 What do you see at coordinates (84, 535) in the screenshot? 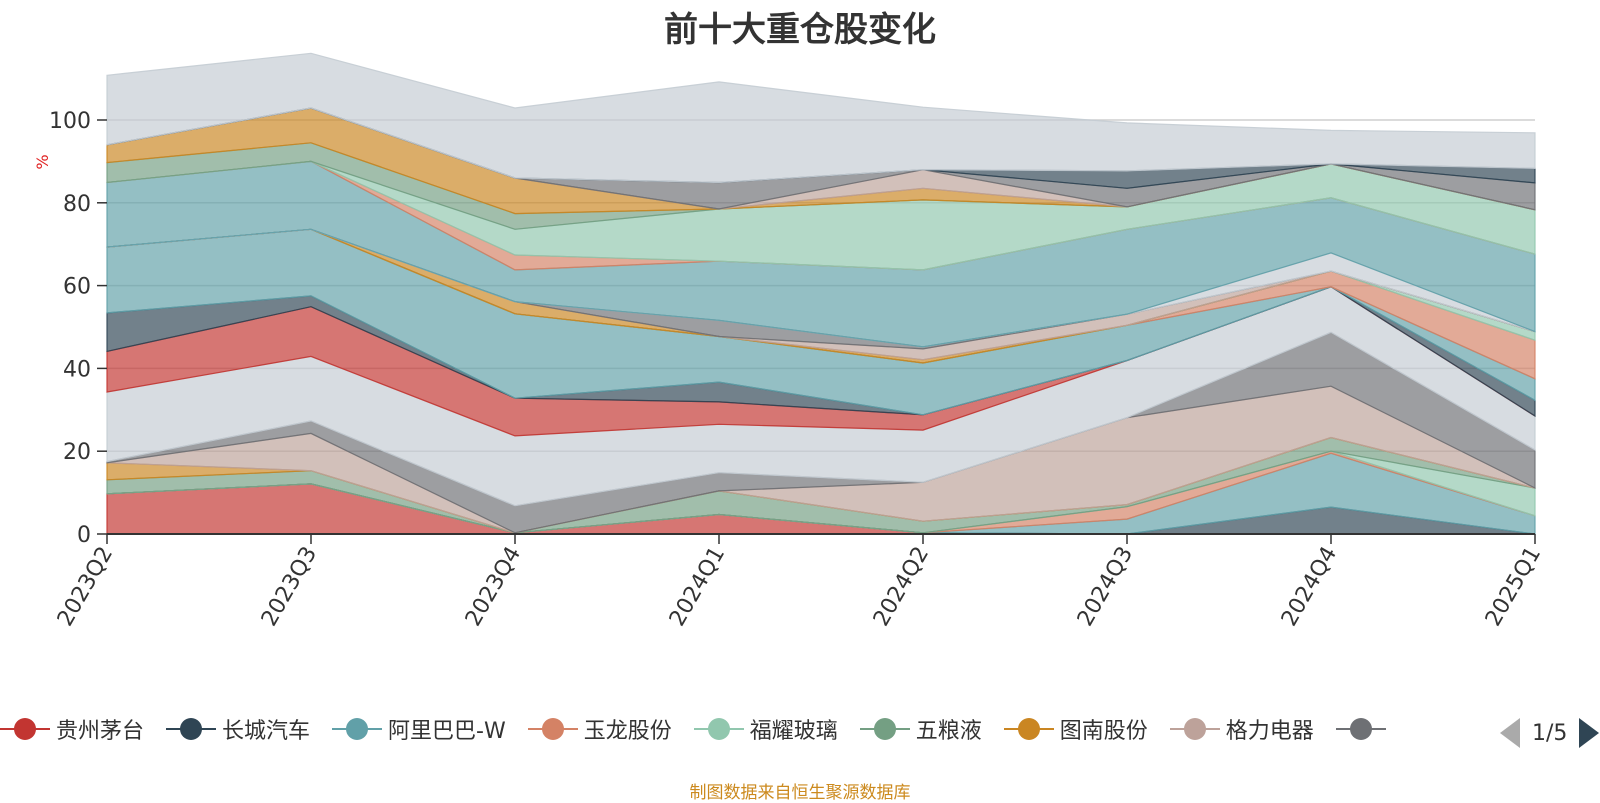
I see `y-tick-label: 0` at bounding box center [84, 535].